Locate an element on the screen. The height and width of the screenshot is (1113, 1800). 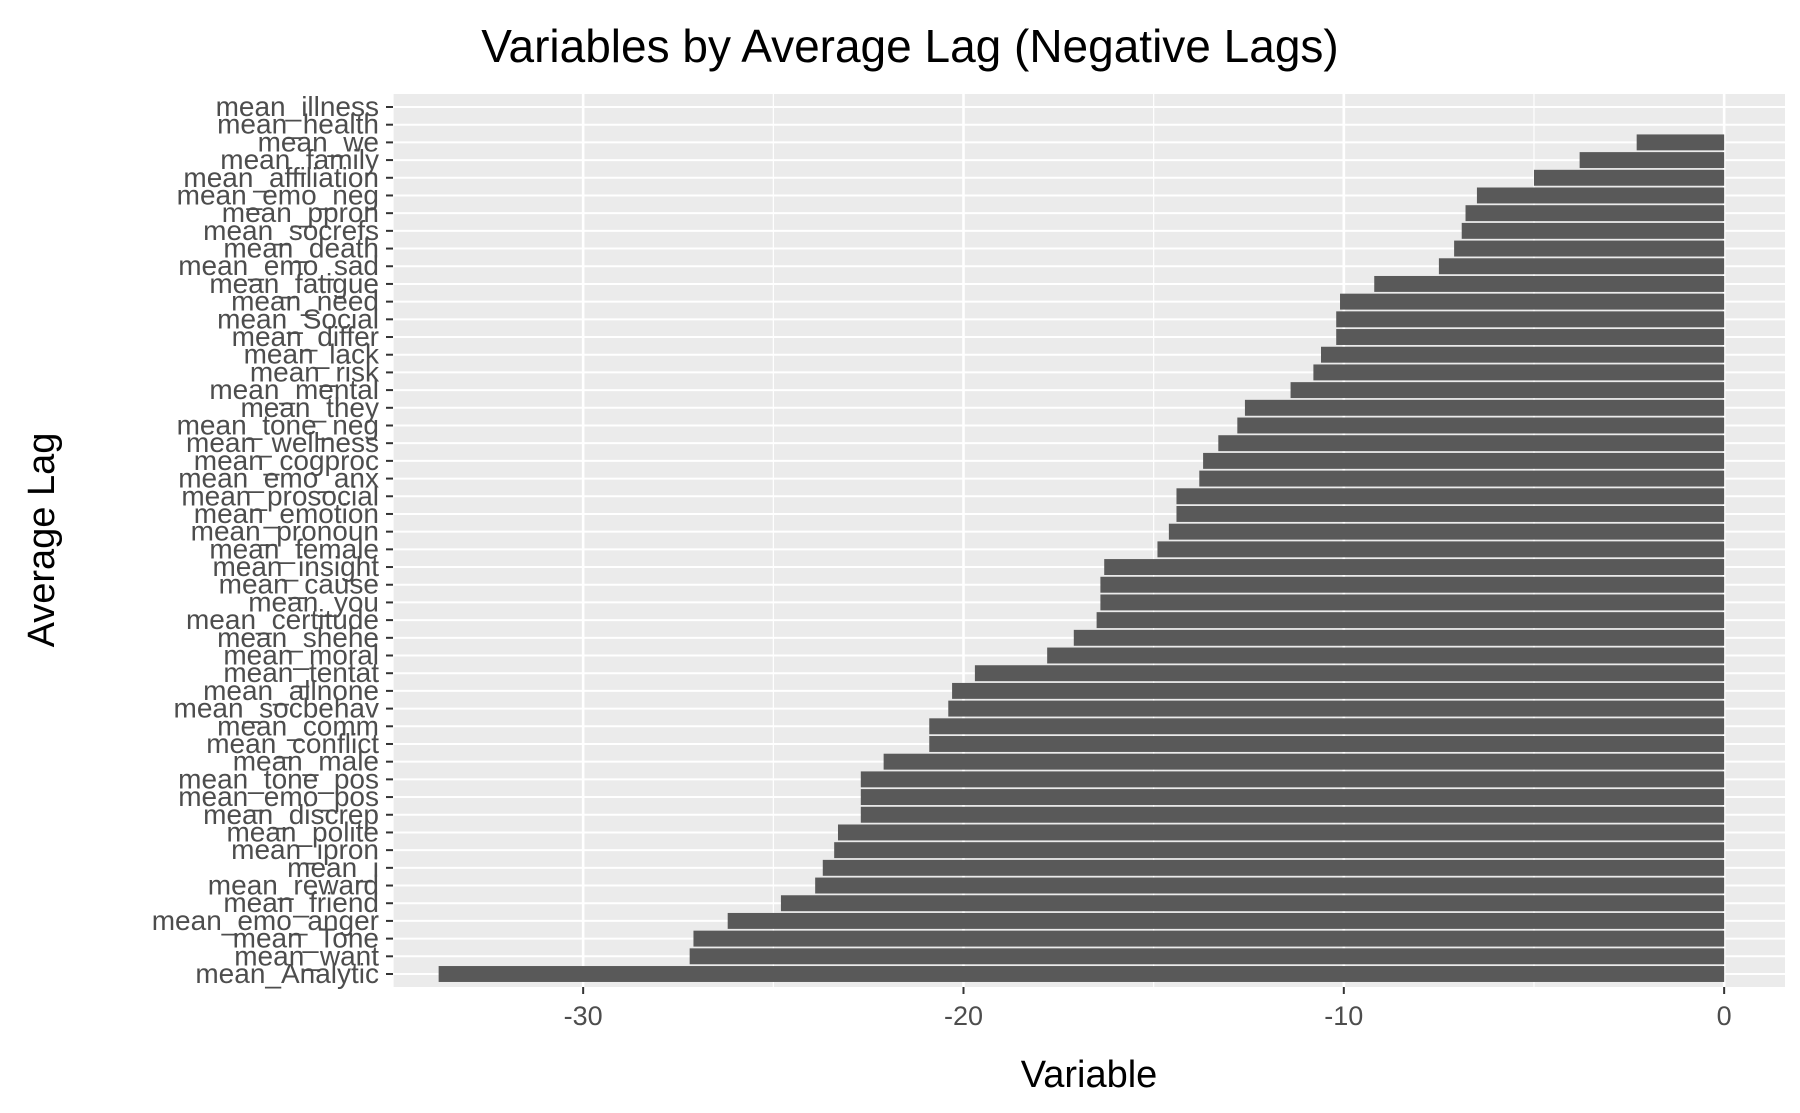
y-tick-label: mean_allnone is located at coordinates (291, 690).